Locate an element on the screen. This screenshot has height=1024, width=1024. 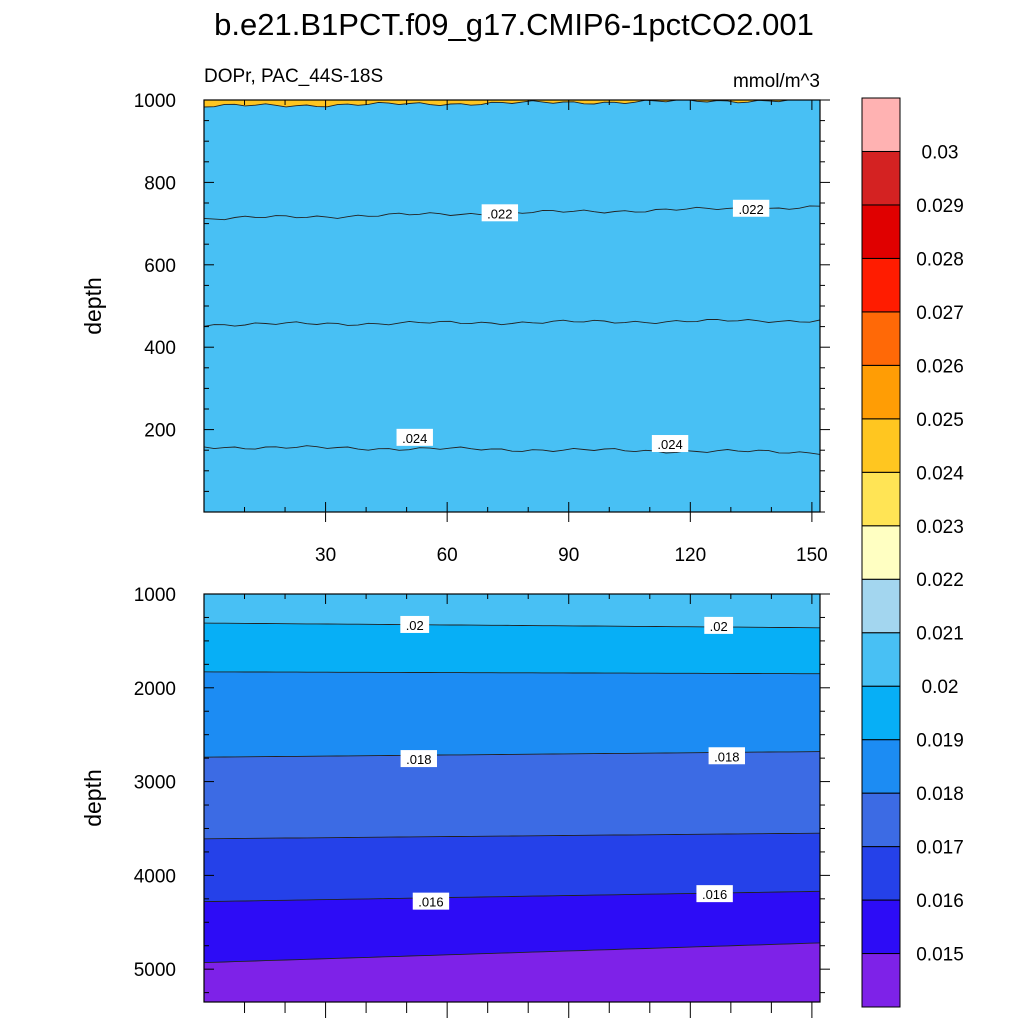
units-label: mmol/m^3 is located at coordinates (776, 81).